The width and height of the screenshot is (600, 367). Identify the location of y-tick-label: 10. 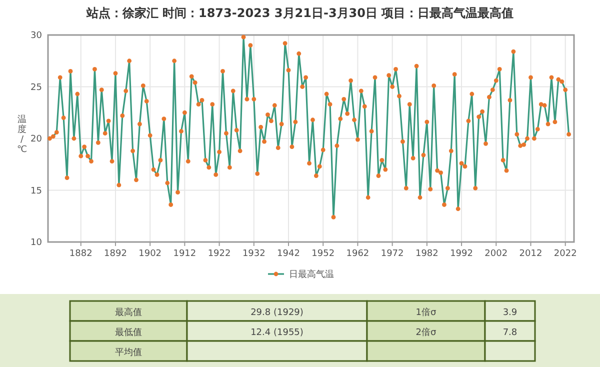
(36, 243).